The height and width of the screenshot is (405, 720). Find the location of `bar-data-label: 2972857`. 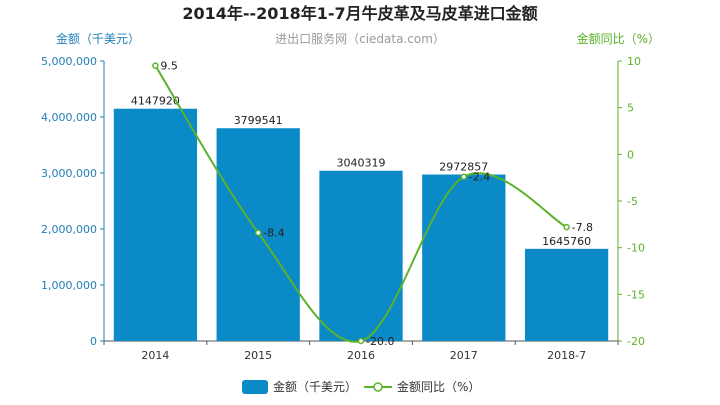

bar-data-label: 2972857 is located at coordinates (463, 167).